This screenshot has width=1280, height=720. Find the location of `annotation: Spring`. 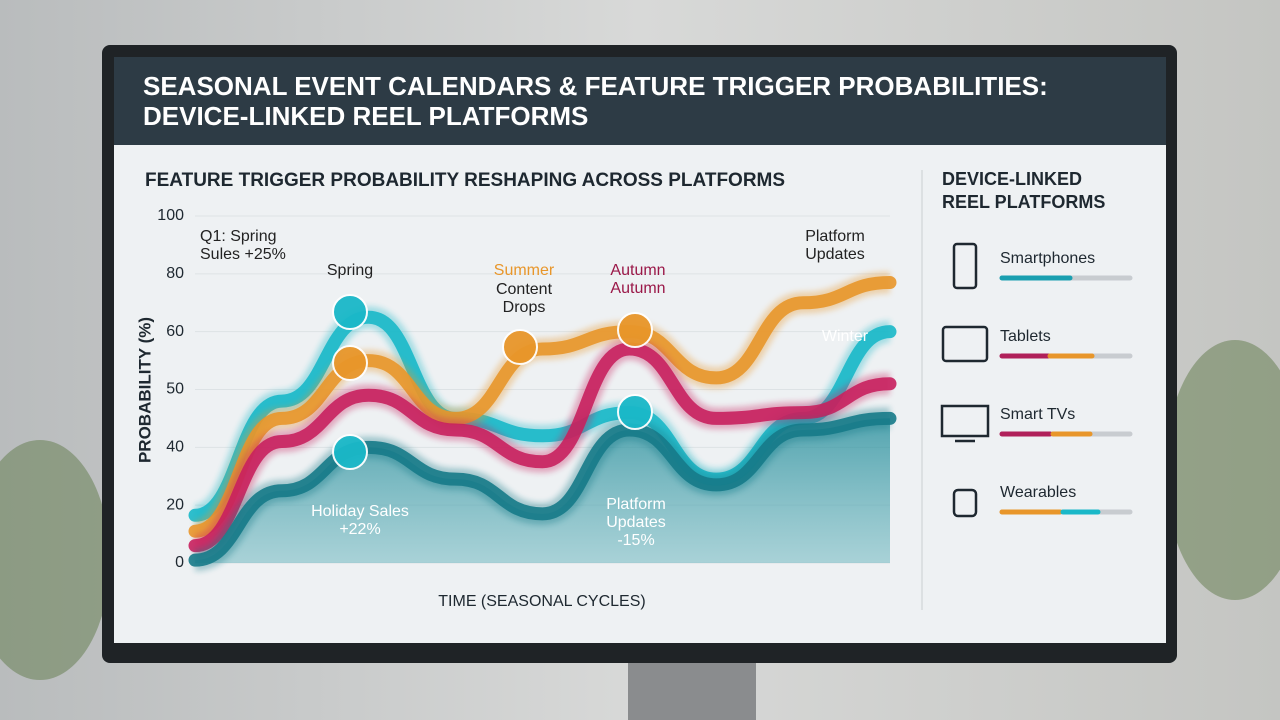

annotation: Spring is located at coordinates (350, 270).